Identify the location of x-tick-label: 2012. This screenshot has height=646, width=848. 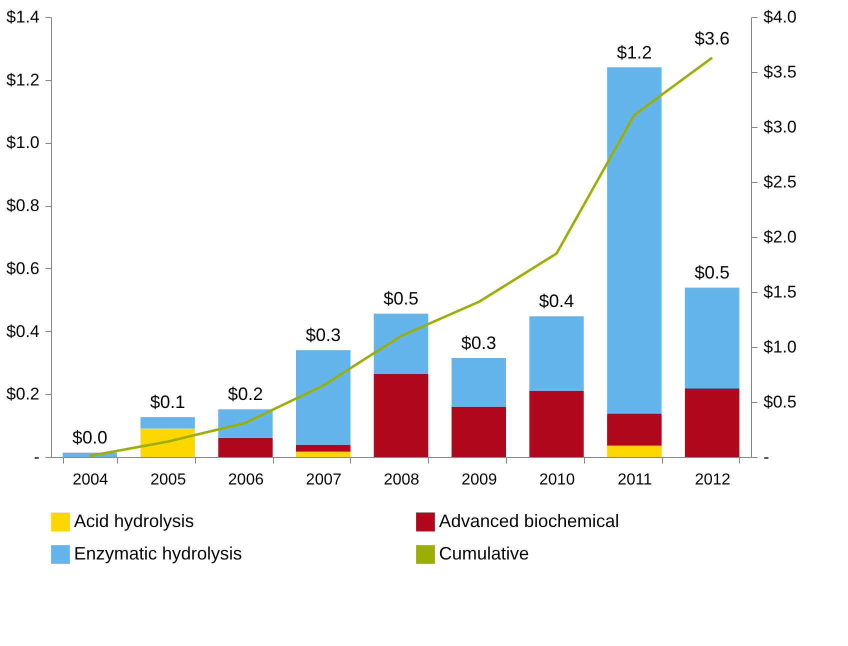
(712, 480).